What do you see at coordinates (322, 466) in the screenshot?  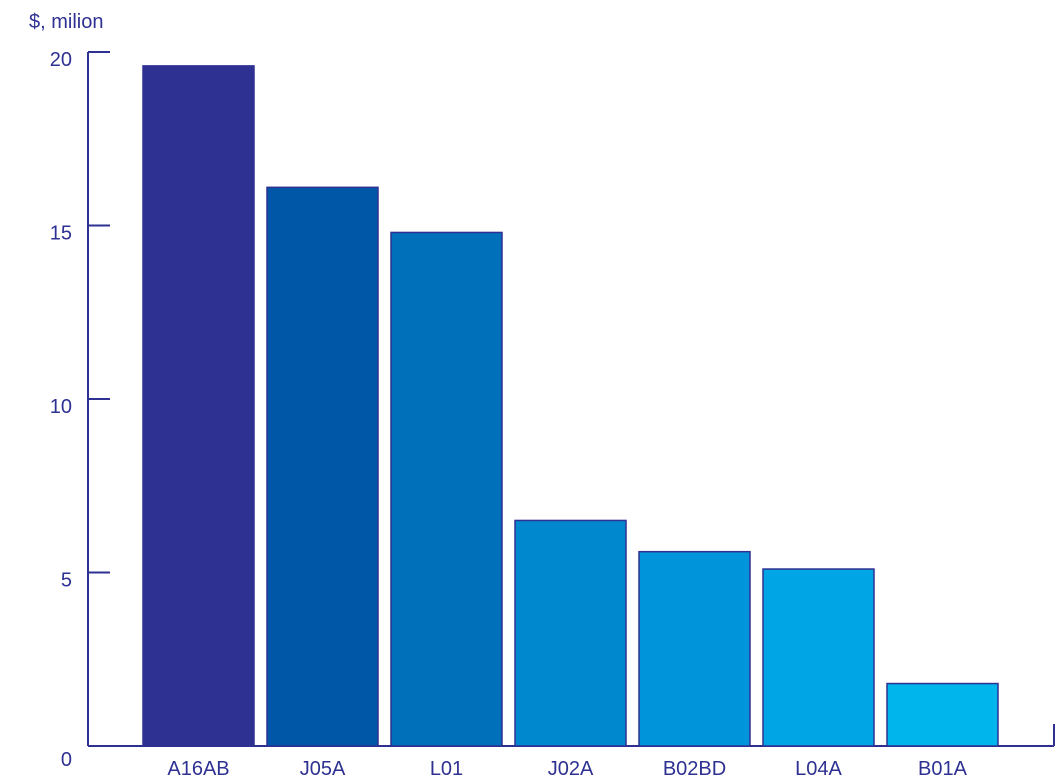 I see `bar-j05a` at bounding box center [322, 466].